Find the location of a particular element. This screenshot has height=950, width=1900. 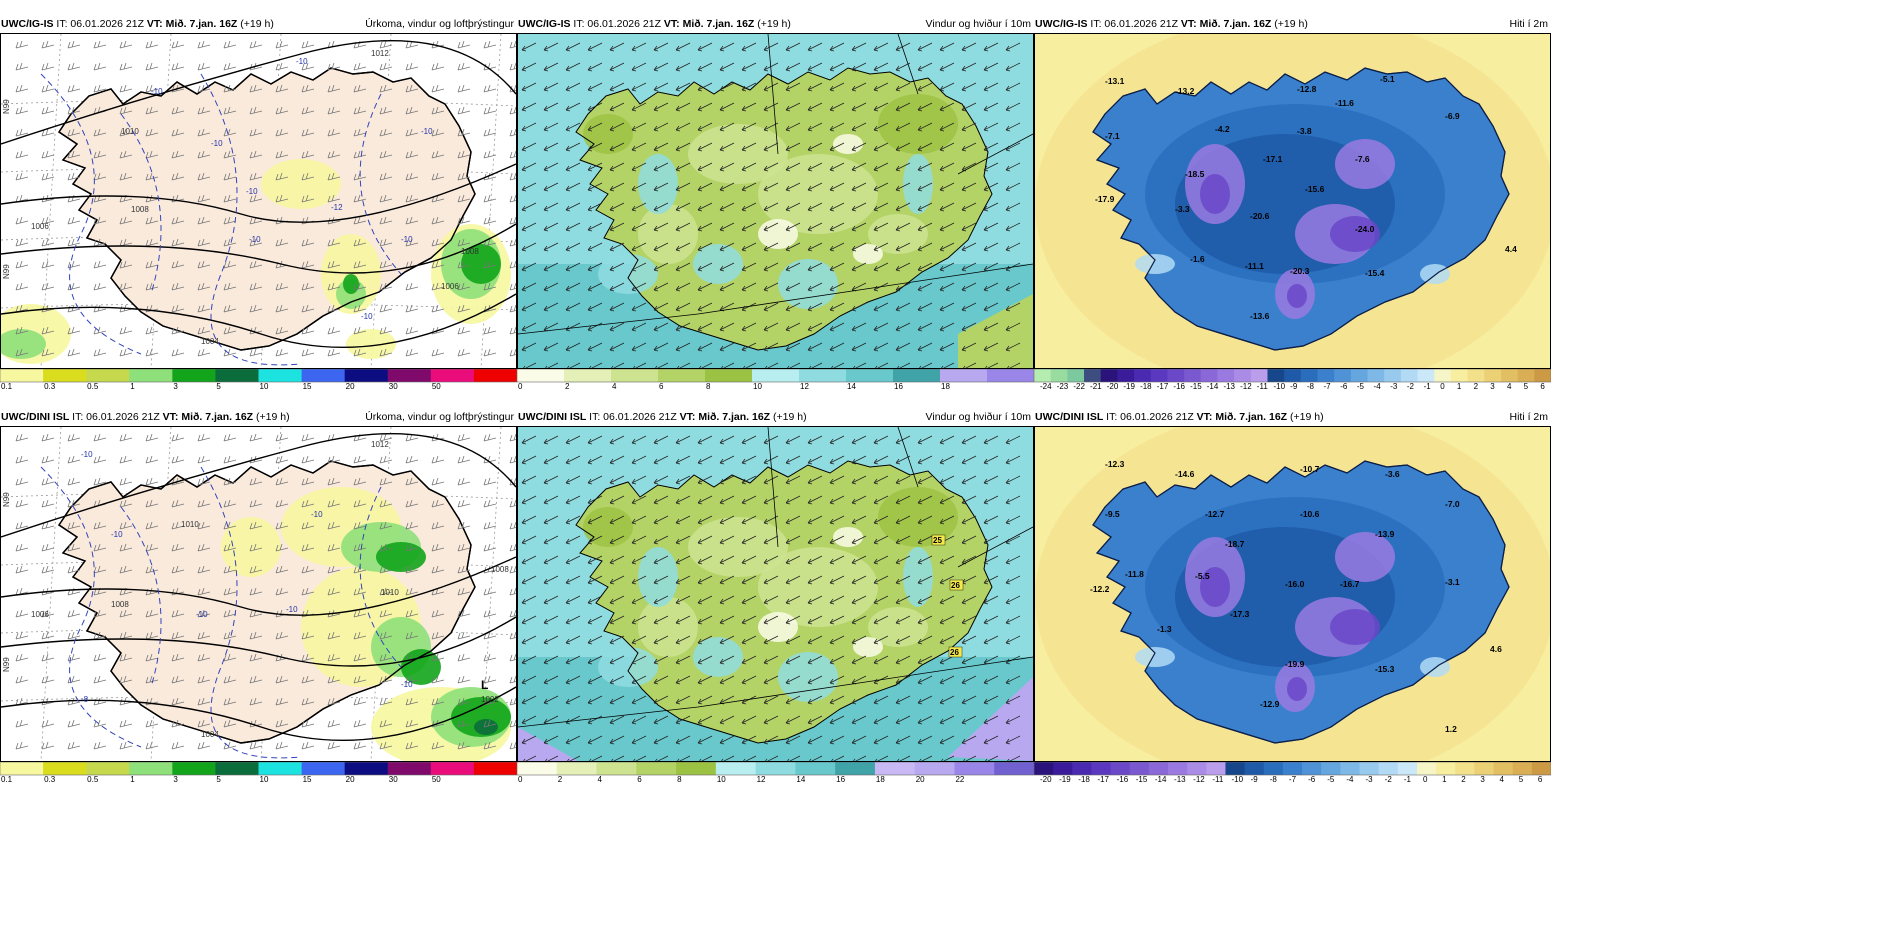

temperature-point-label: -13.1 is located at coordinates (1115, 81).